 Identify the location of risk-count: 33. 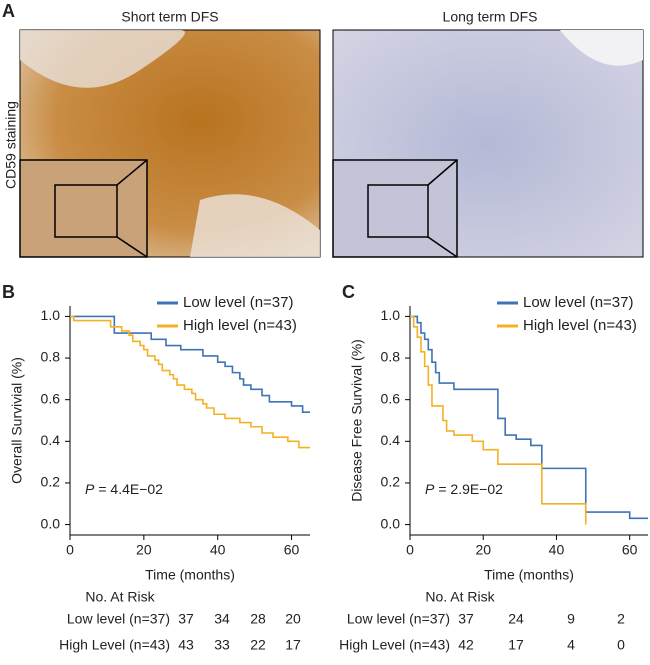
(222, 645).